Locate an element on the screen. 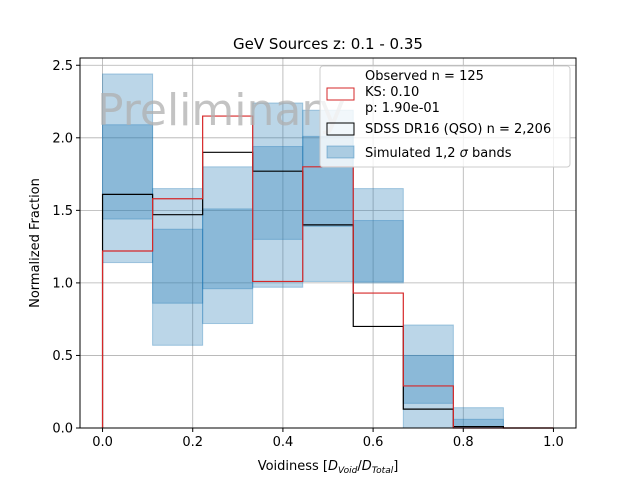 This screenshot has width=640, height=480. legend-bands-swatch is located at coordinates (340, 152).